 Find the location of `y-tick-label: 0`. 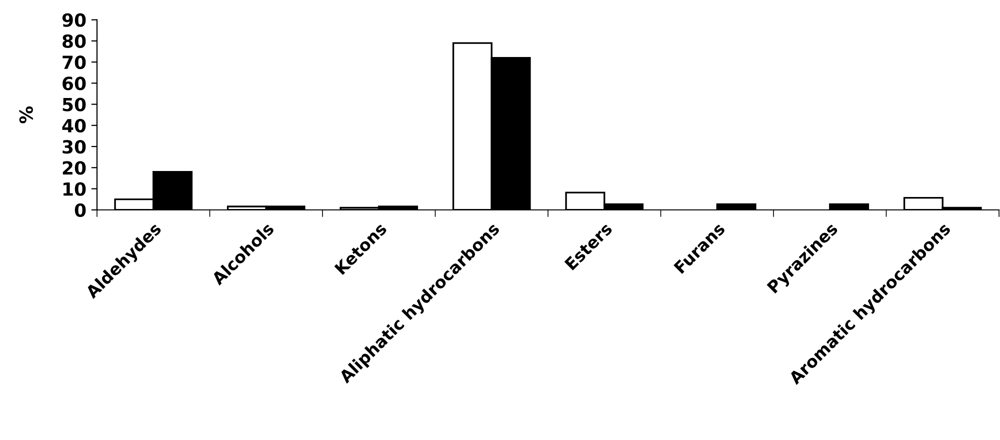

y-tick-label: 0 is located at coordinates (80, 210).